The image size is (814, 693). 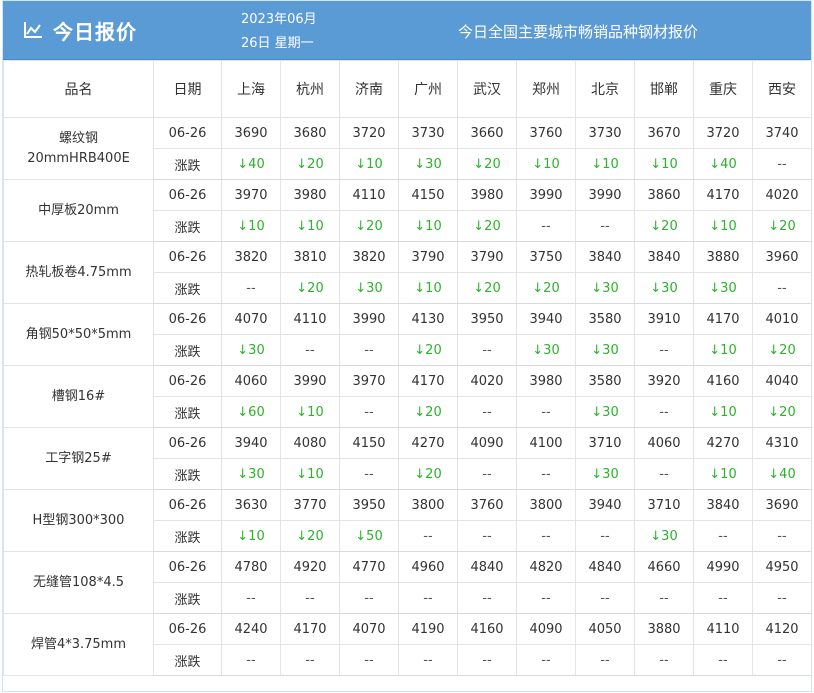 What do you see at coordinates (723, 505) in the screenshot?
I see `price-cell: 3840` at bounding box center [723, 505].